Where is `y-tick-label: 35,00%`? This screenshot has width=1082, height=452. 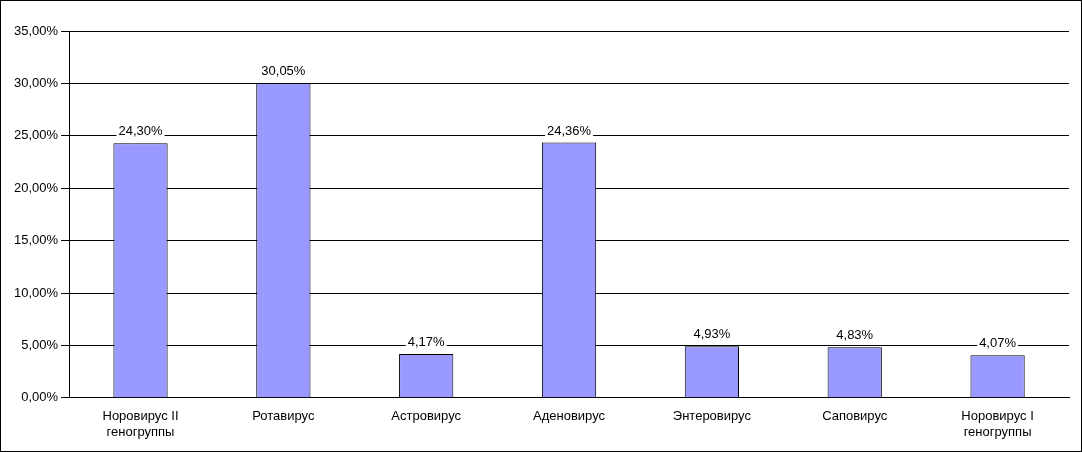 y-tick-label: 35,00% is located at coordinates (36, 30).